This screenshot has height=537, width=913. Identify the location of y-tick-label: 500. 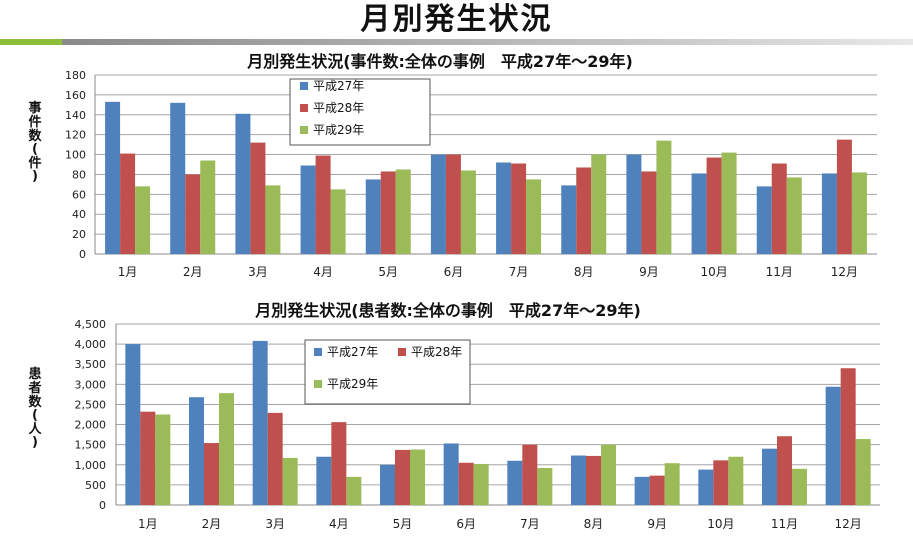
(95, 485).